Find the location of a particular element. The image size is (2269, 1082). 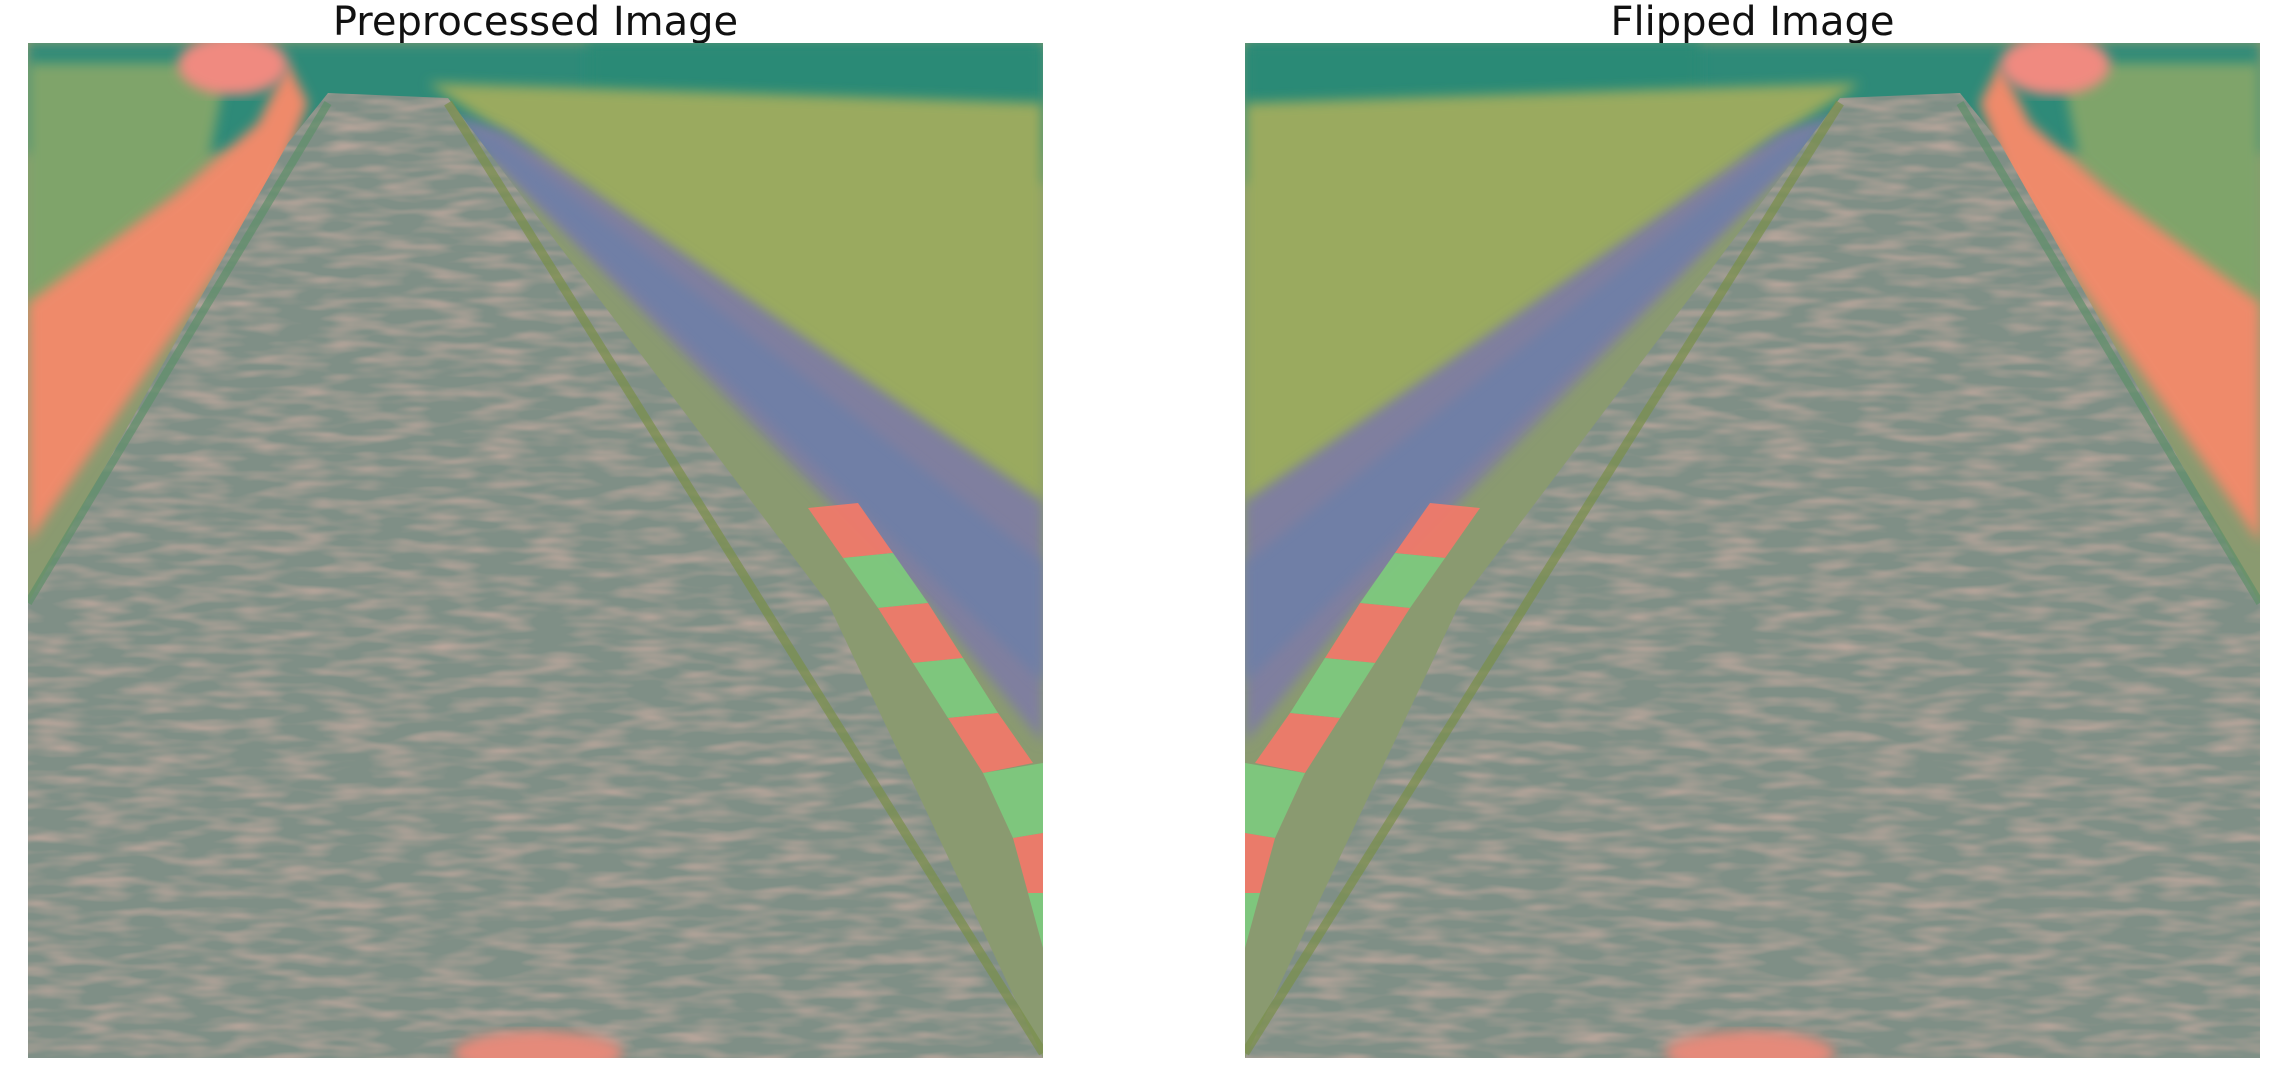

flipped-title: Flipped Image is located at coordinates (1752, 22).